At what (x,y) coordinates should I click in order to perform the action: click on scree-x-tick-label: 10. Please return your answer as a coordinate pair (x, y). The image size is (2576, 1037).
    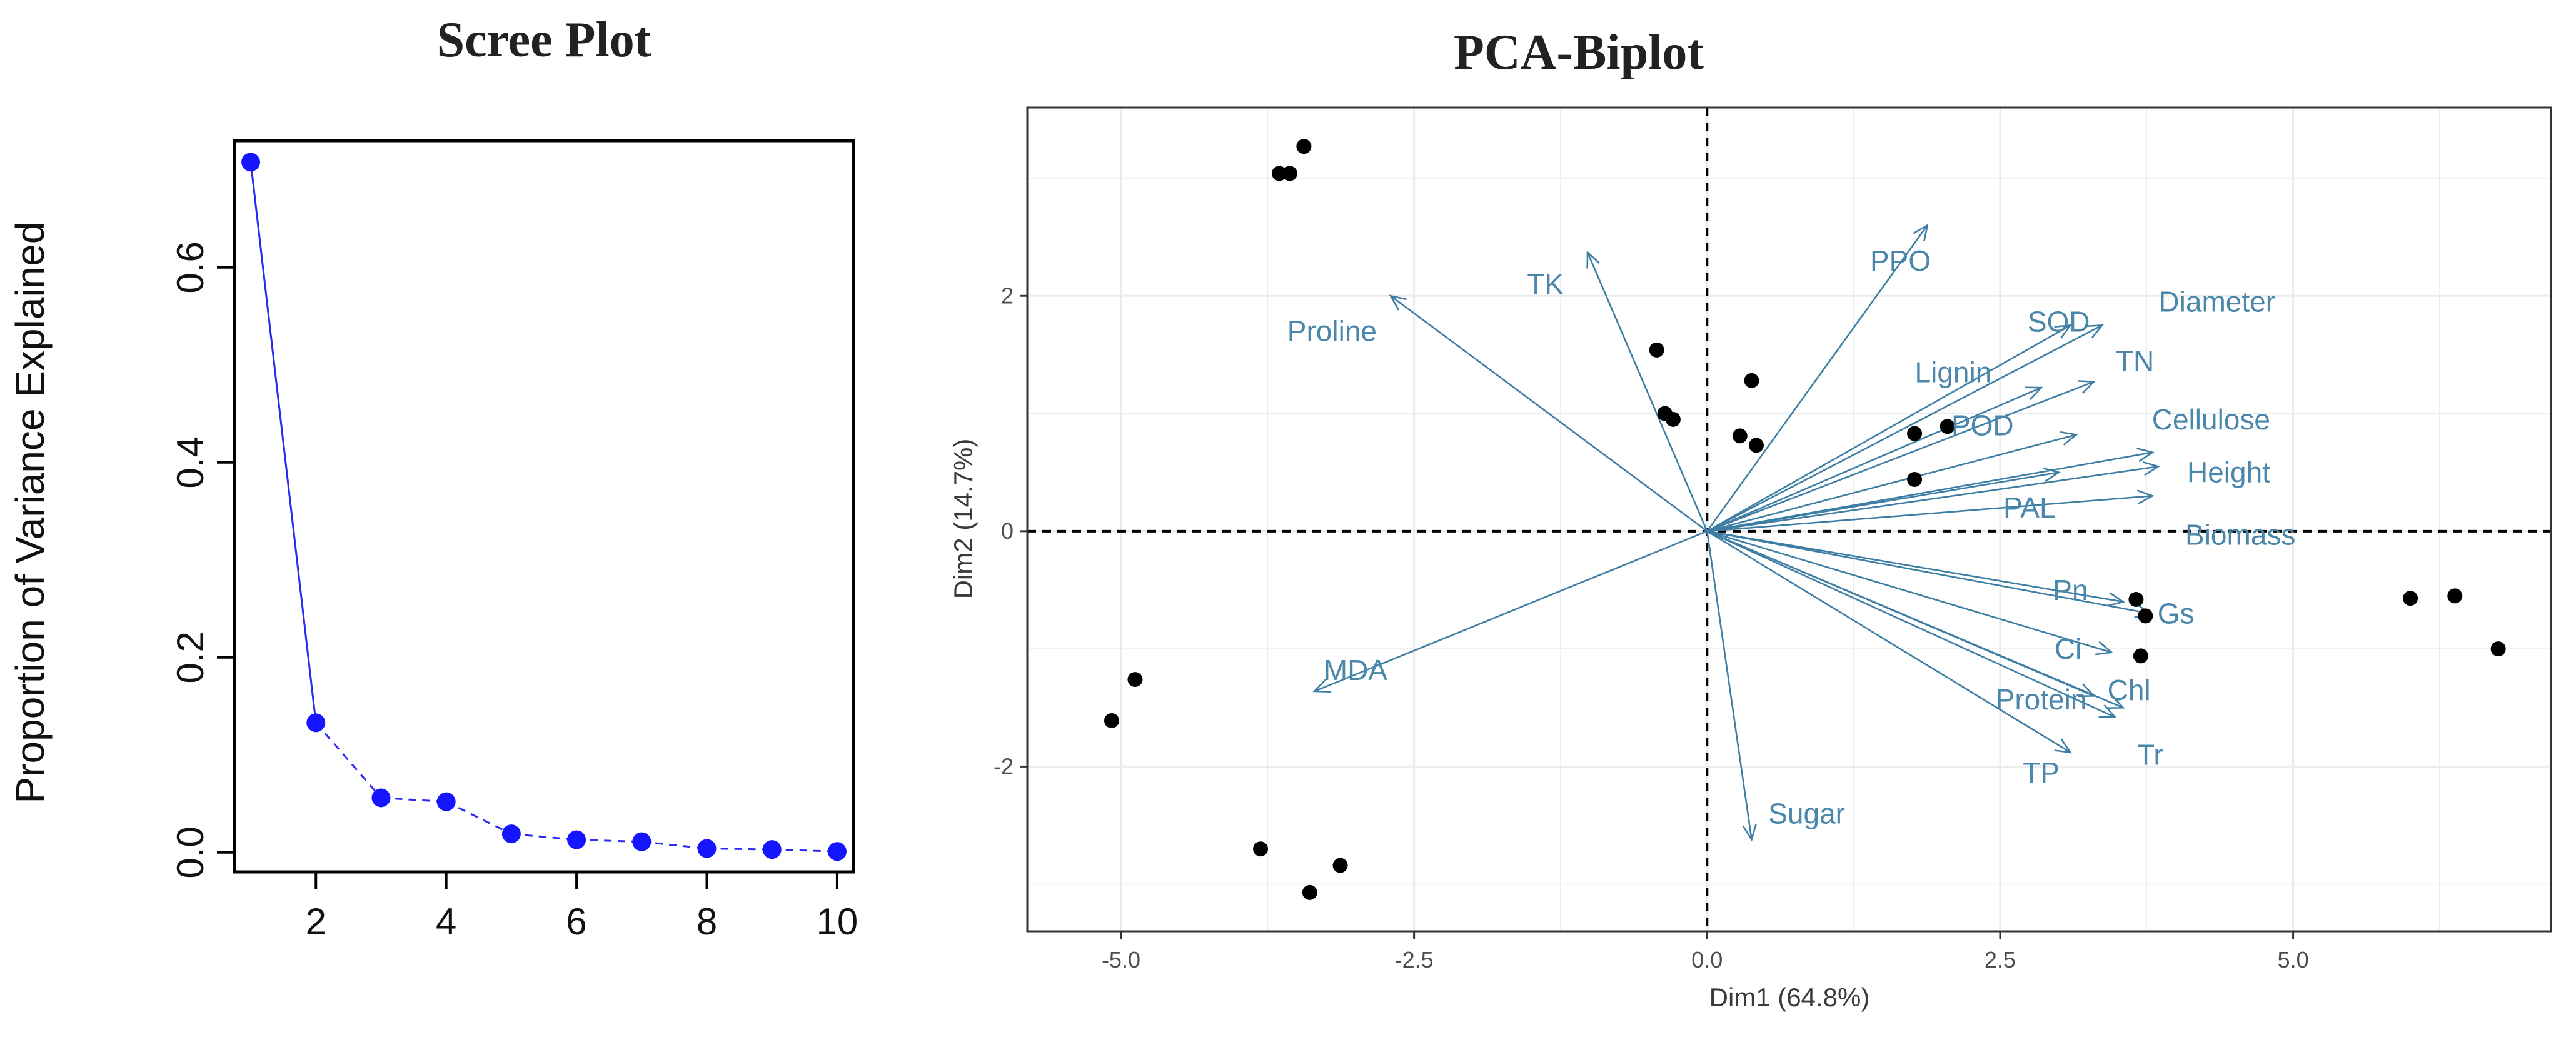
    Looking at the image, I should click on (838, 922).